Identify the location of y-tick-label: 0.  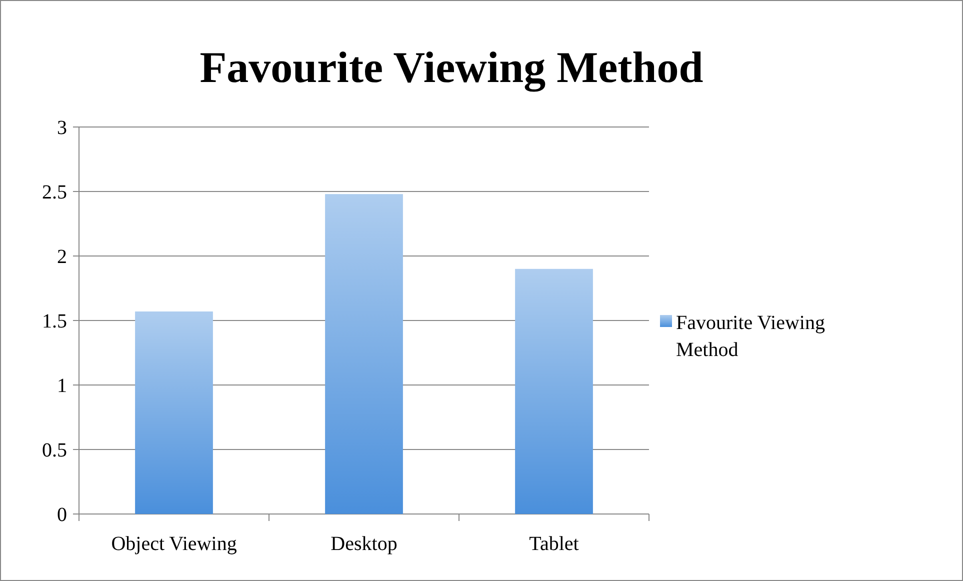
(62, 515).